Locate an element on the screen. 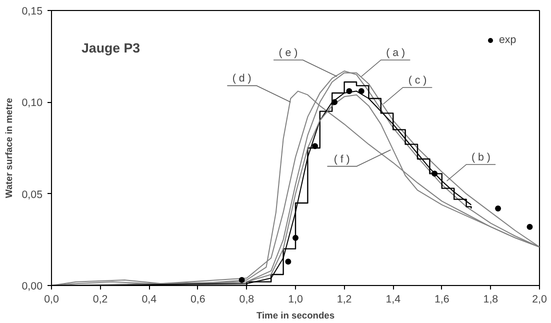 The image size is (551, 323). x-tick-label: 0,0 is located at coordinates (51, 300).